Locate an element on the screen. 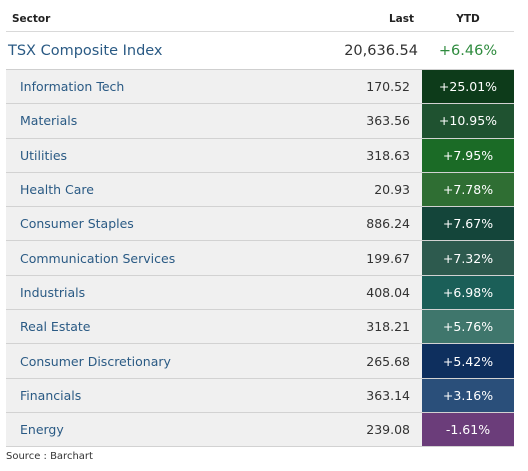 The image size is (528, 471). source-note: Source : Barchart is located at coordinates (49, 456).